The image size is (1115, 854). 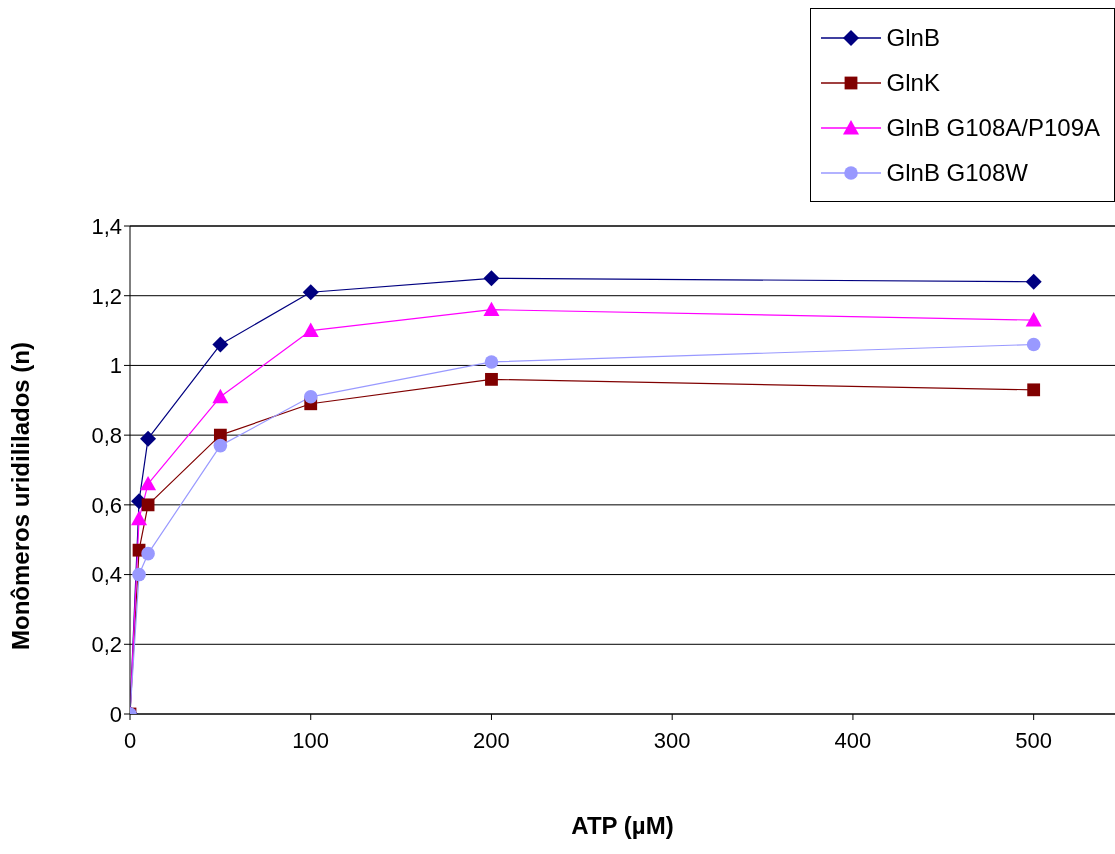 What do you see at coordinates (913, 37) in the screenshot?
I see `legend-label: GlnB` at bounding box center [913, 37].